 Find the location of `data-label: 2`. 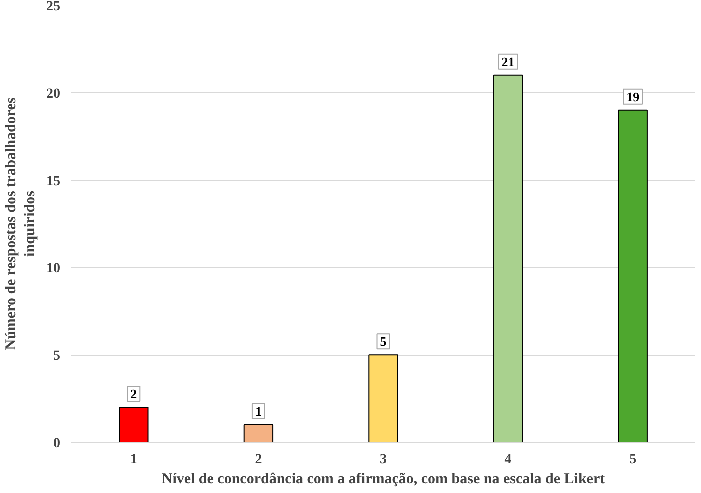

data-label: 2 is located at coordinates (134, 394).